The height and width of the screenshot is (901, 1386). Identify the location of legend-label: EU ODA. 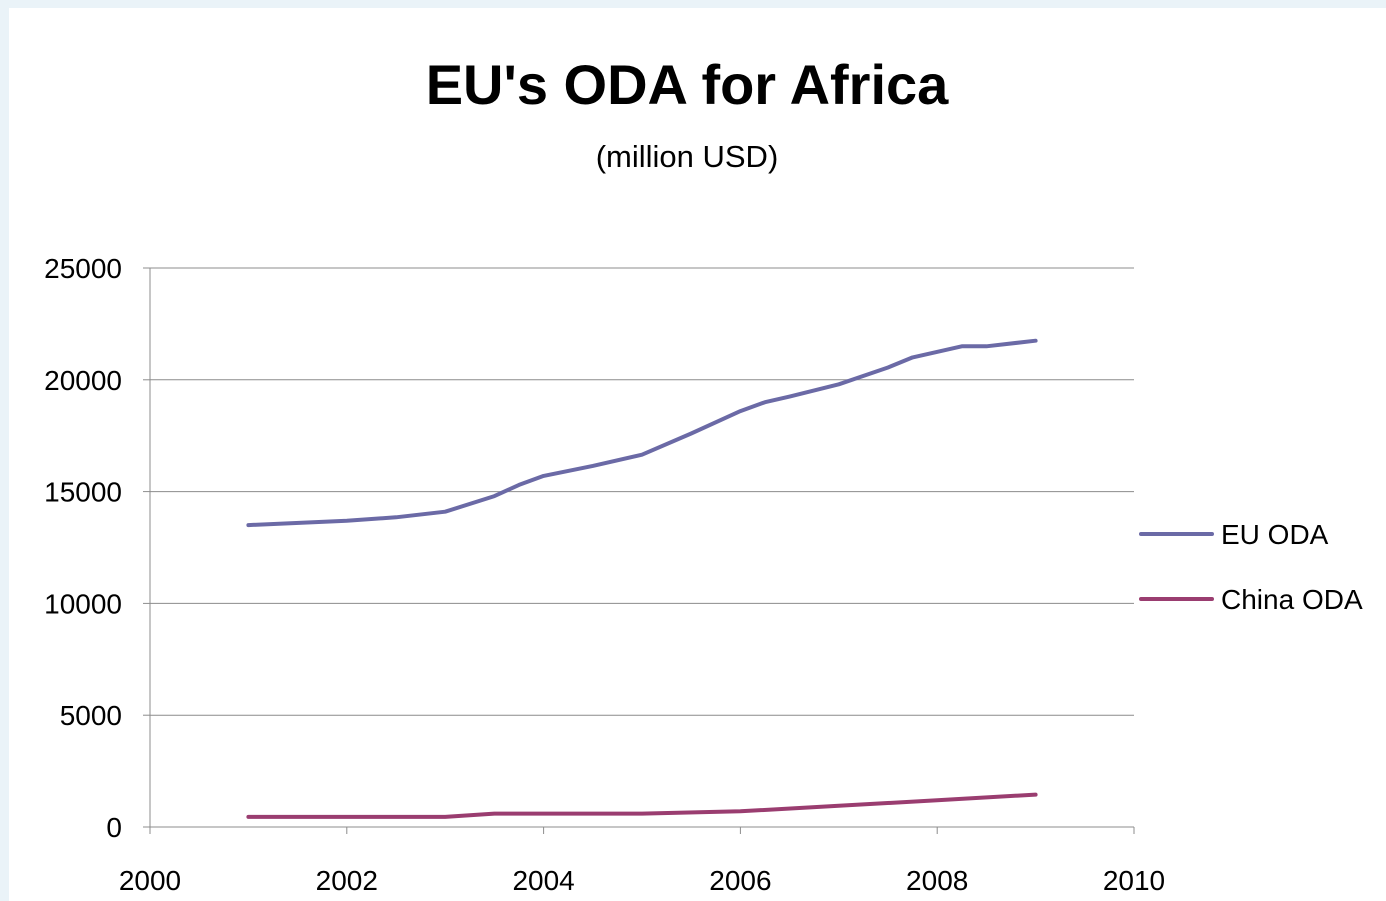
(1275, 534).